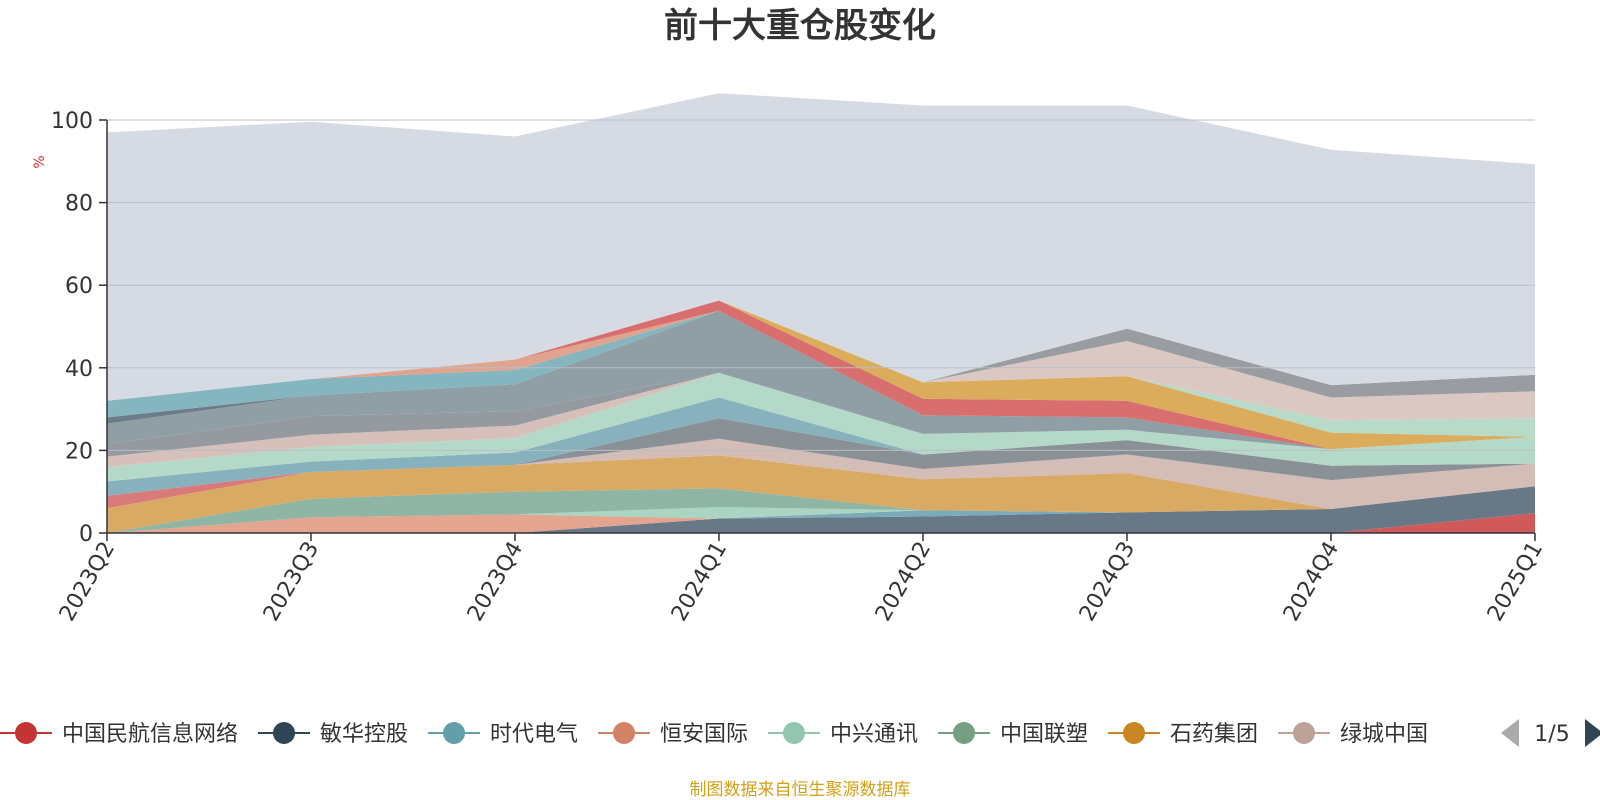 The image size is (1600, 800). Describe the element at coordinates (40, 161) in the screenshot. I see `y-axis-unit: %` at that location.